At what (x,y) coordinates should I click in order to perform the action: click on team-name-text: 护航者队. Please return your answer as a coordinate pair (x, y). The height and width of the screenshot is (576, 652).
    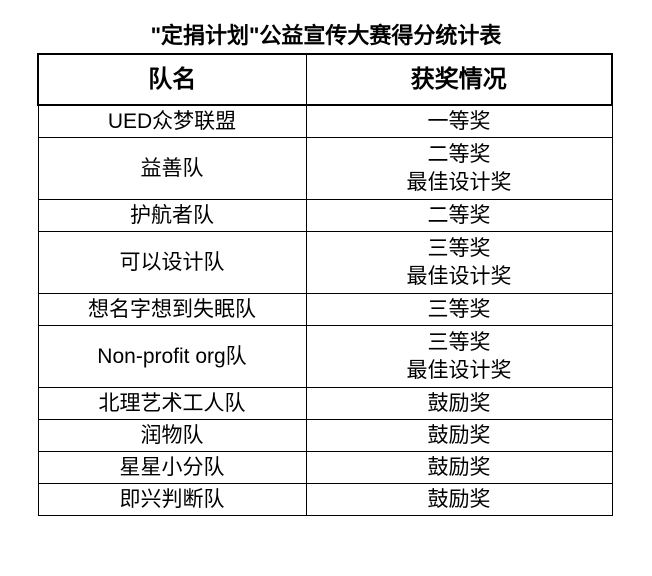
    Looking at the image, I should click on (172, 215).